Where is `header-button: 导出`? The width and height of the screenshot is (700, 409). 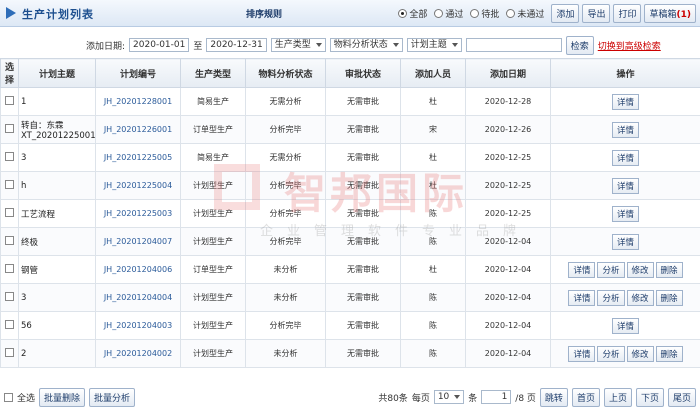 header-button: 导出 is located at coordinates (596, 13).